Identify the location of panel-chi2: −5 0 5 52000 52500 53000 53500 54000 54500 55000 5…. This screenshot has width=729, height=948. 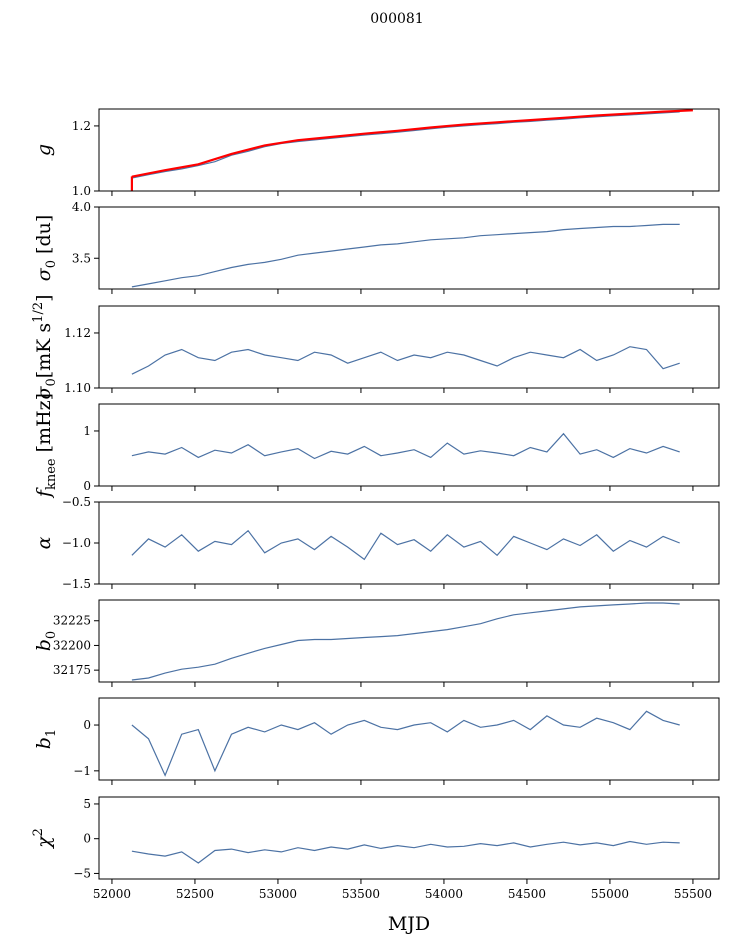
(375, 848).